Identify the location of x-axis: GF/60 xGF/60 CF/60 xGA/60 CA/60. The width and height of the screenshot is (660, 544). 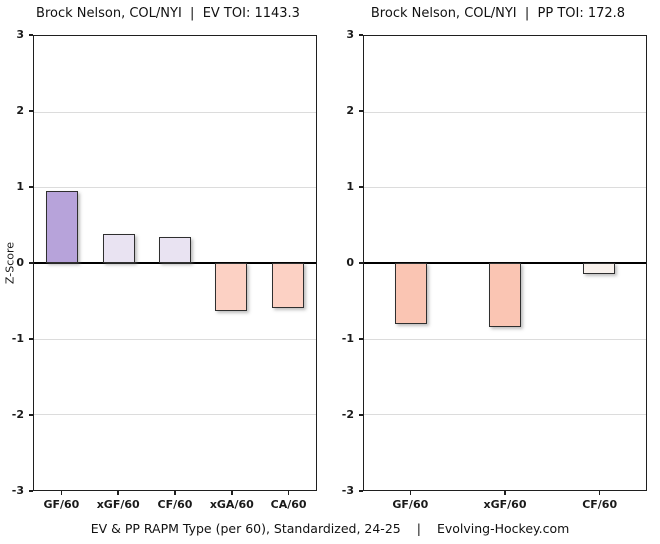
(175, 504).